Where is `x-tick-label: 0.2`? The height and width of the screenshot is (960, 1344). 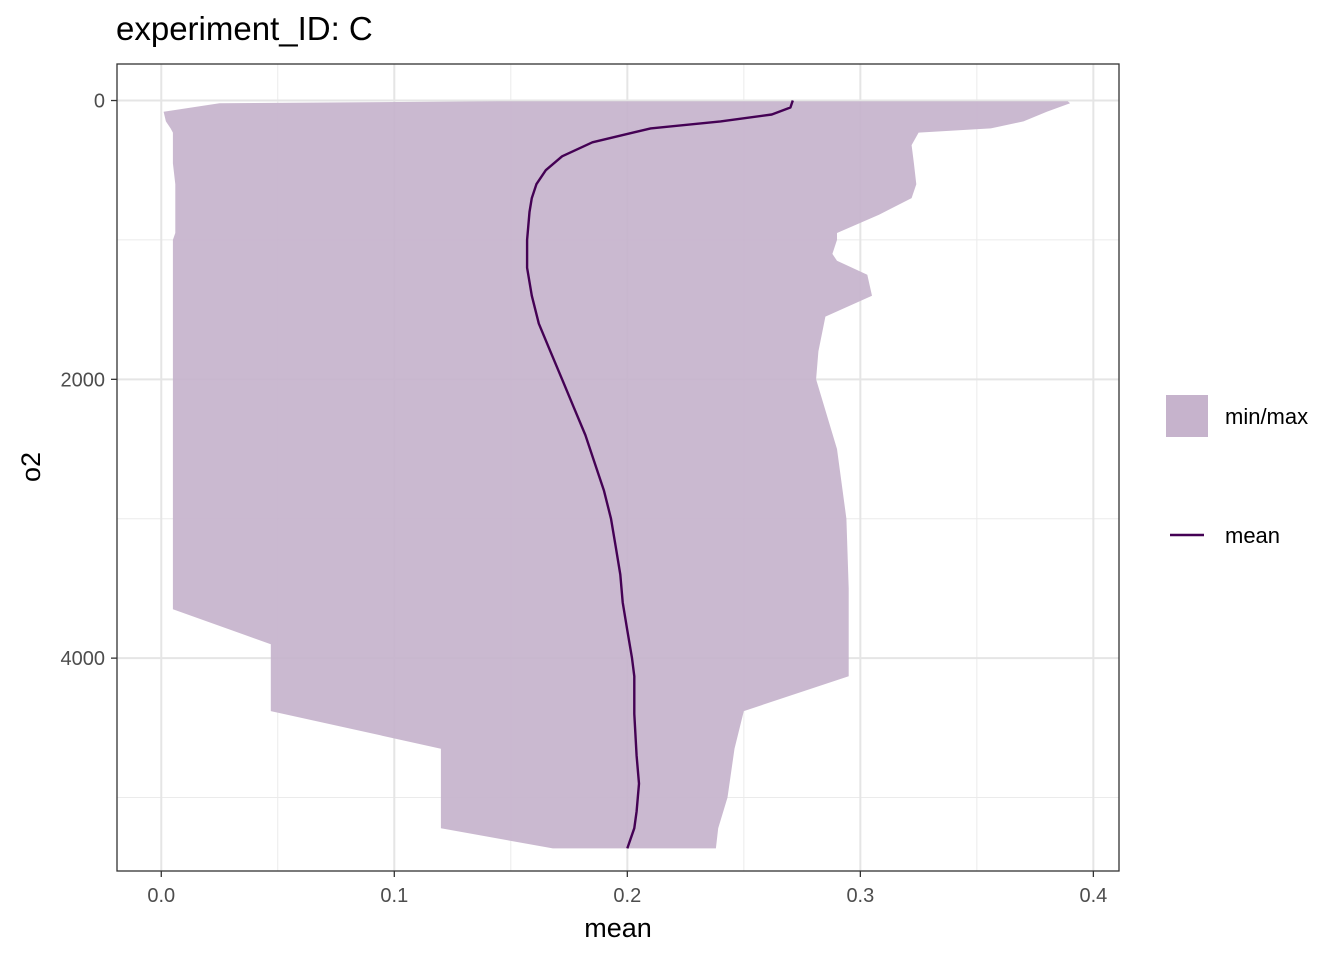 x-tick-label: 0.2 is located at coordinates (627, 896).